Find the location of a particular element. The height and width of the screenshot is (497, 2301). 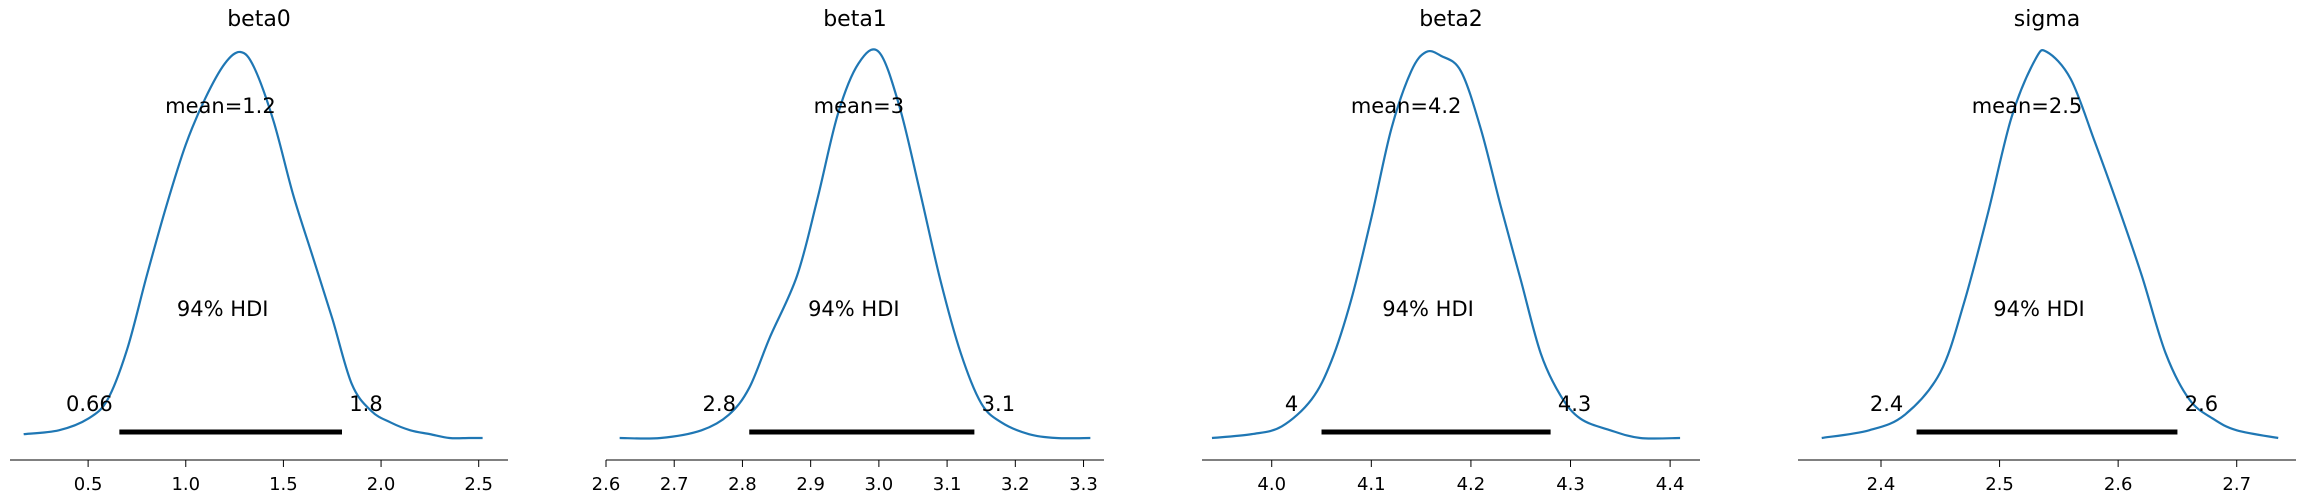

x-tick-label: 2.8 is located at coordinates (742, 484).